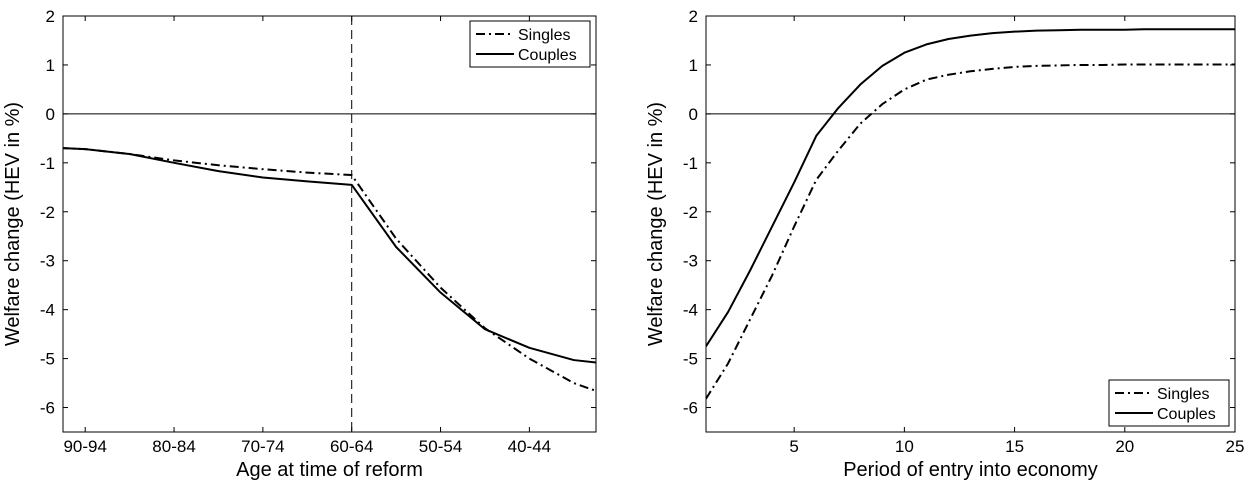 The height and width of the screenshot is (489, 1257). I want to click on x-tick-label: 40-44, so click(529, 446).